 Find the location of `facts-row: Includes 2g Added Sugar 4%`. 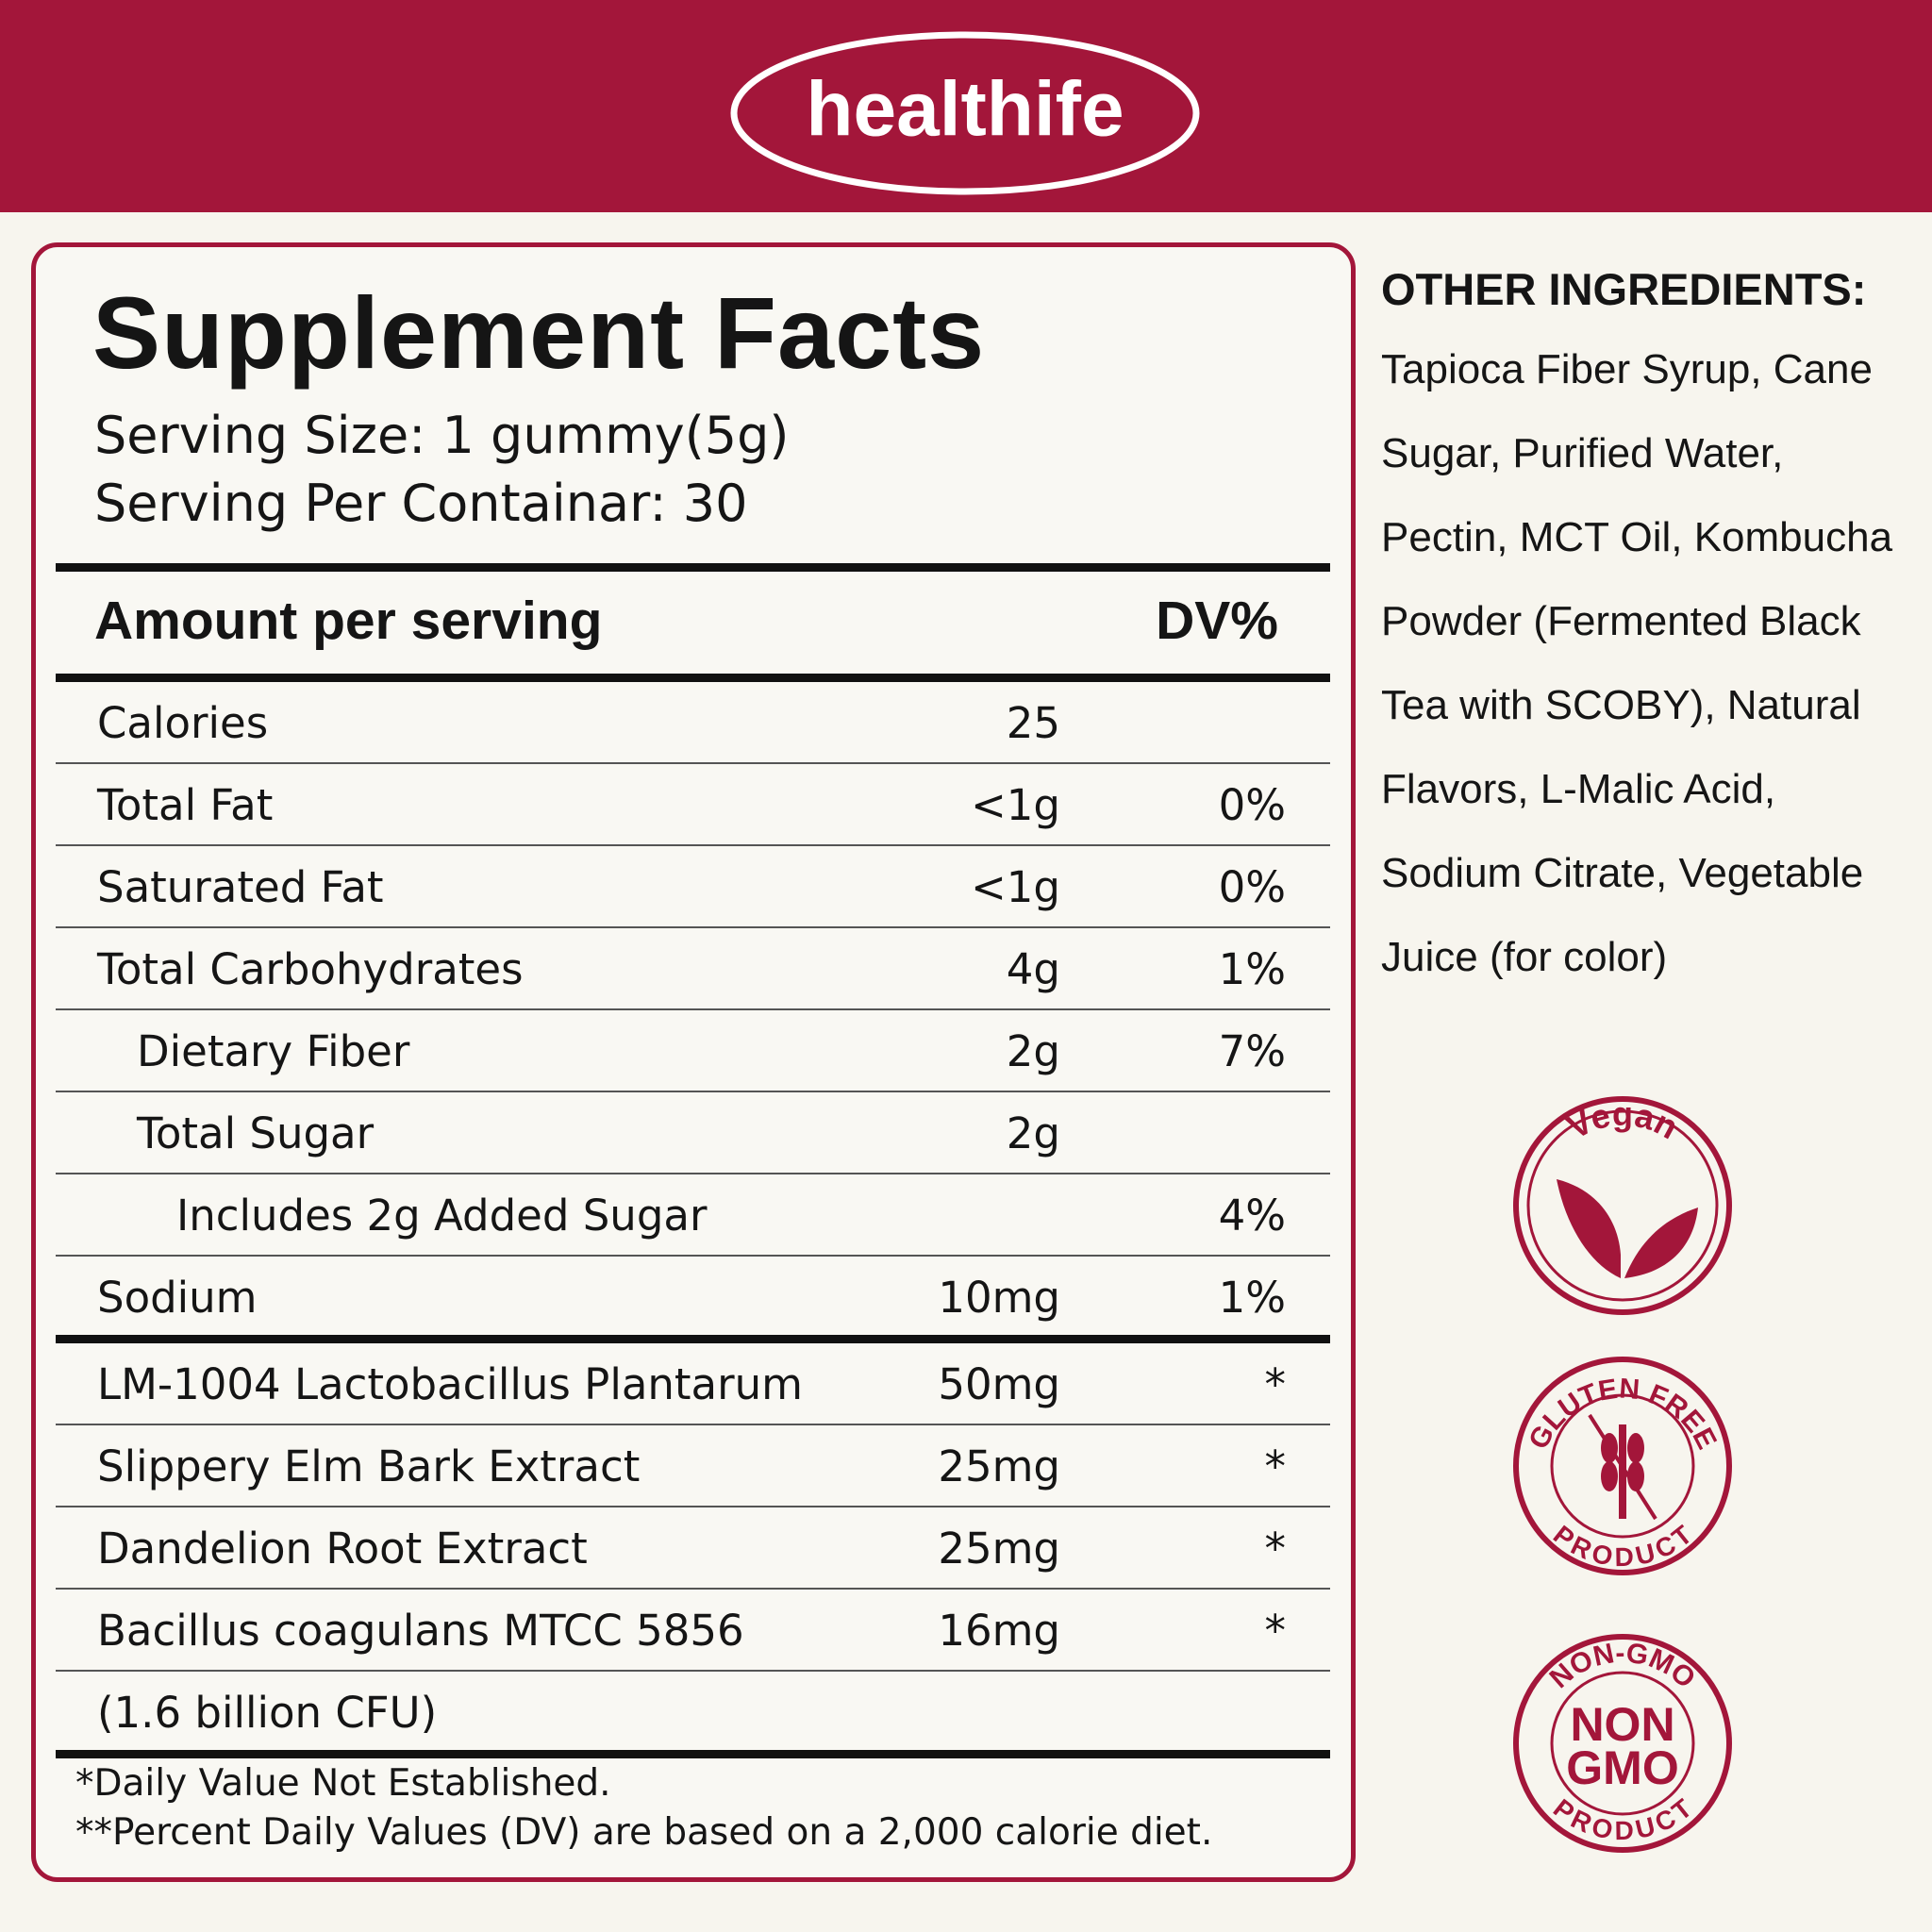

facts-row: Includes 2g Added Sugar 4% is located at coordinates (693, 1216).